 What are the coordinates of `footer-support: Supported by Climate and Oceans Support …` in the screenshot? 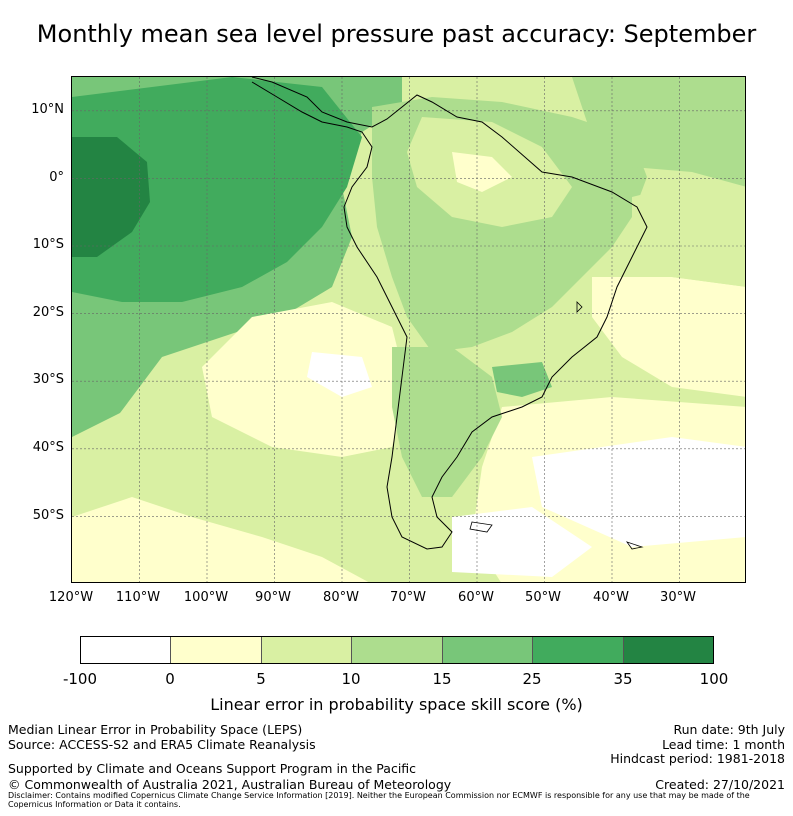 It's located at (212, 768).